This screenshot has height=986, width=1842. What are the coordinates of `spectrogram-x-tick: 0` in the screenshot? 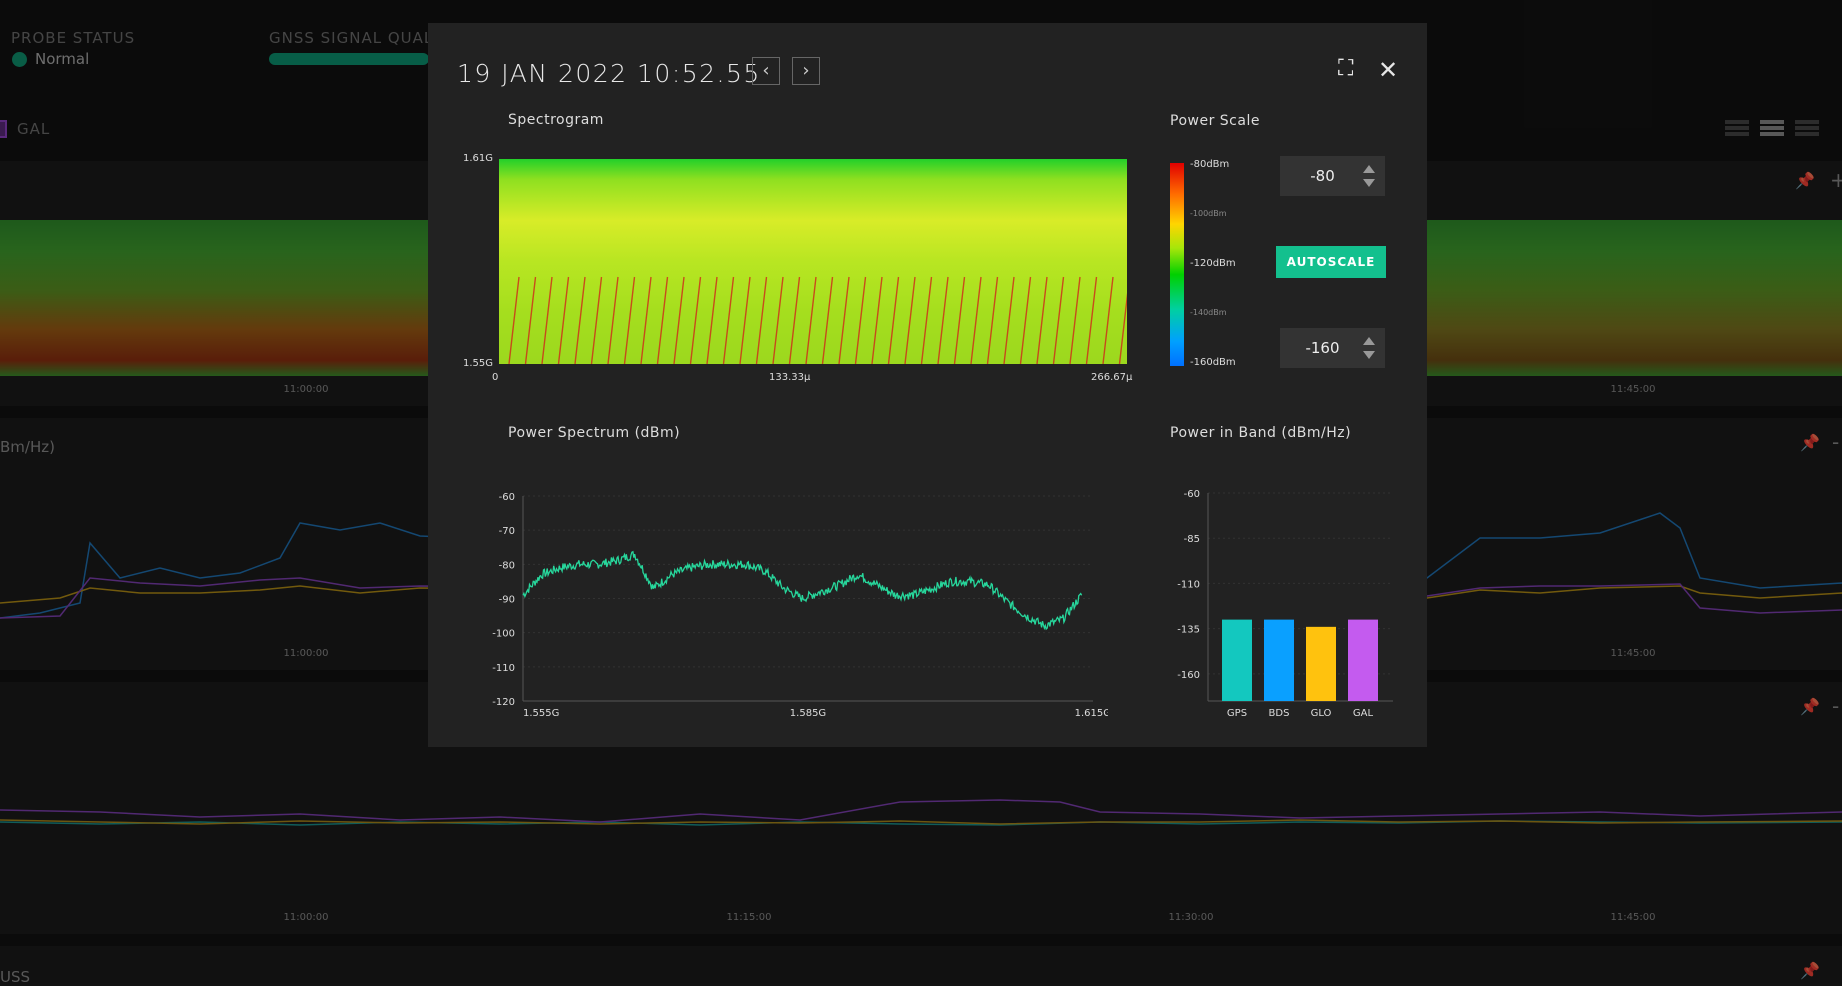 It's located at (495, 377).